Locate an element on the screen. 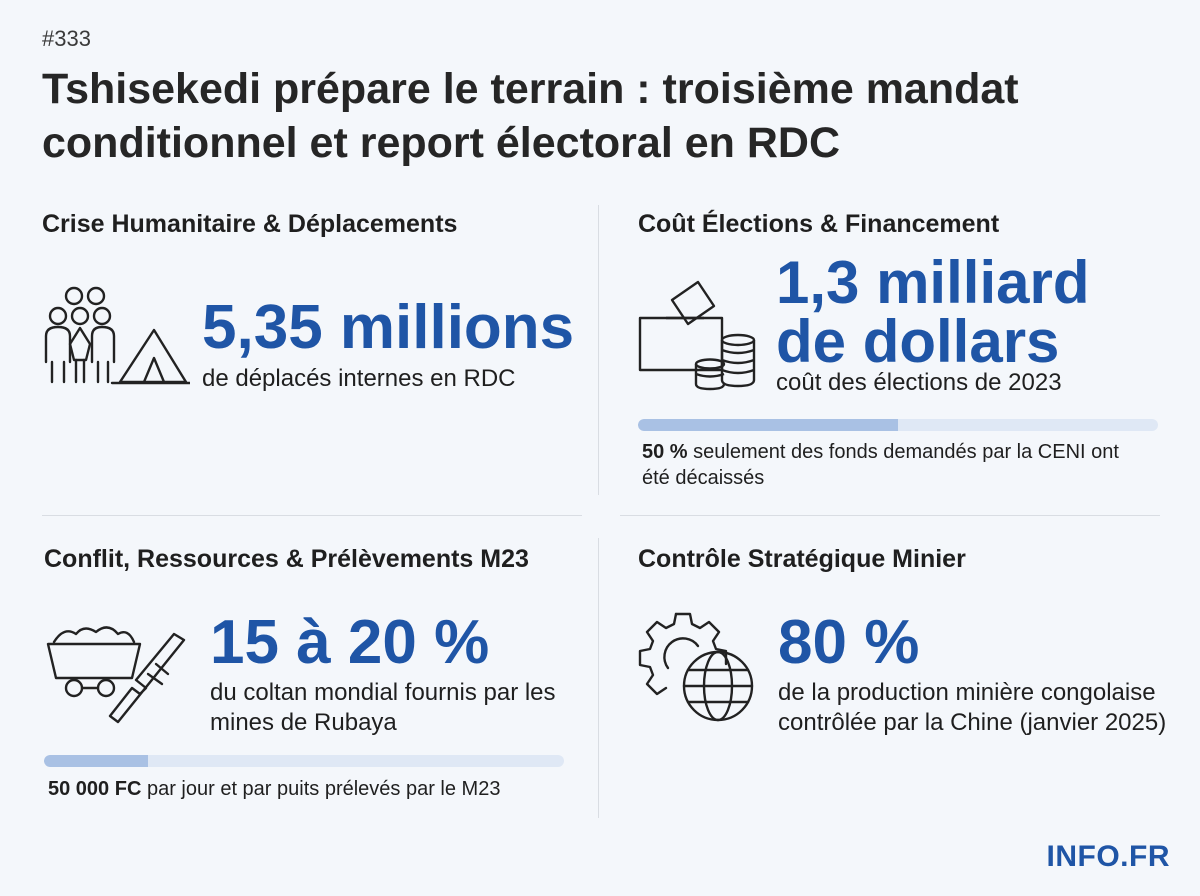 The image size is (1200, 896). section-title-humanitarian: Crise Humanitaire & Déplacements is located at coordinates (250, 224).